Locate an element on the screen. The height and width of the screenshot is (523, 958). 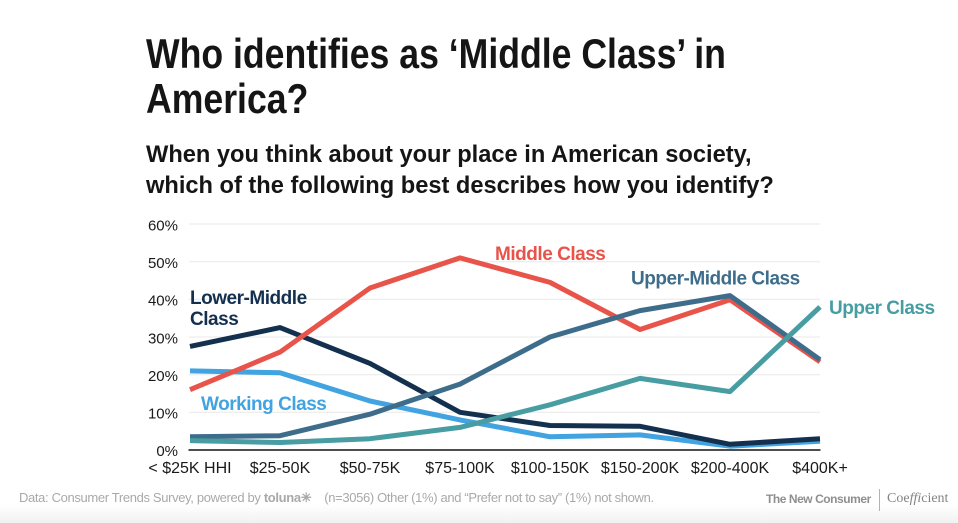
svg-text: $25-50K is located at coordinates (280, 468).